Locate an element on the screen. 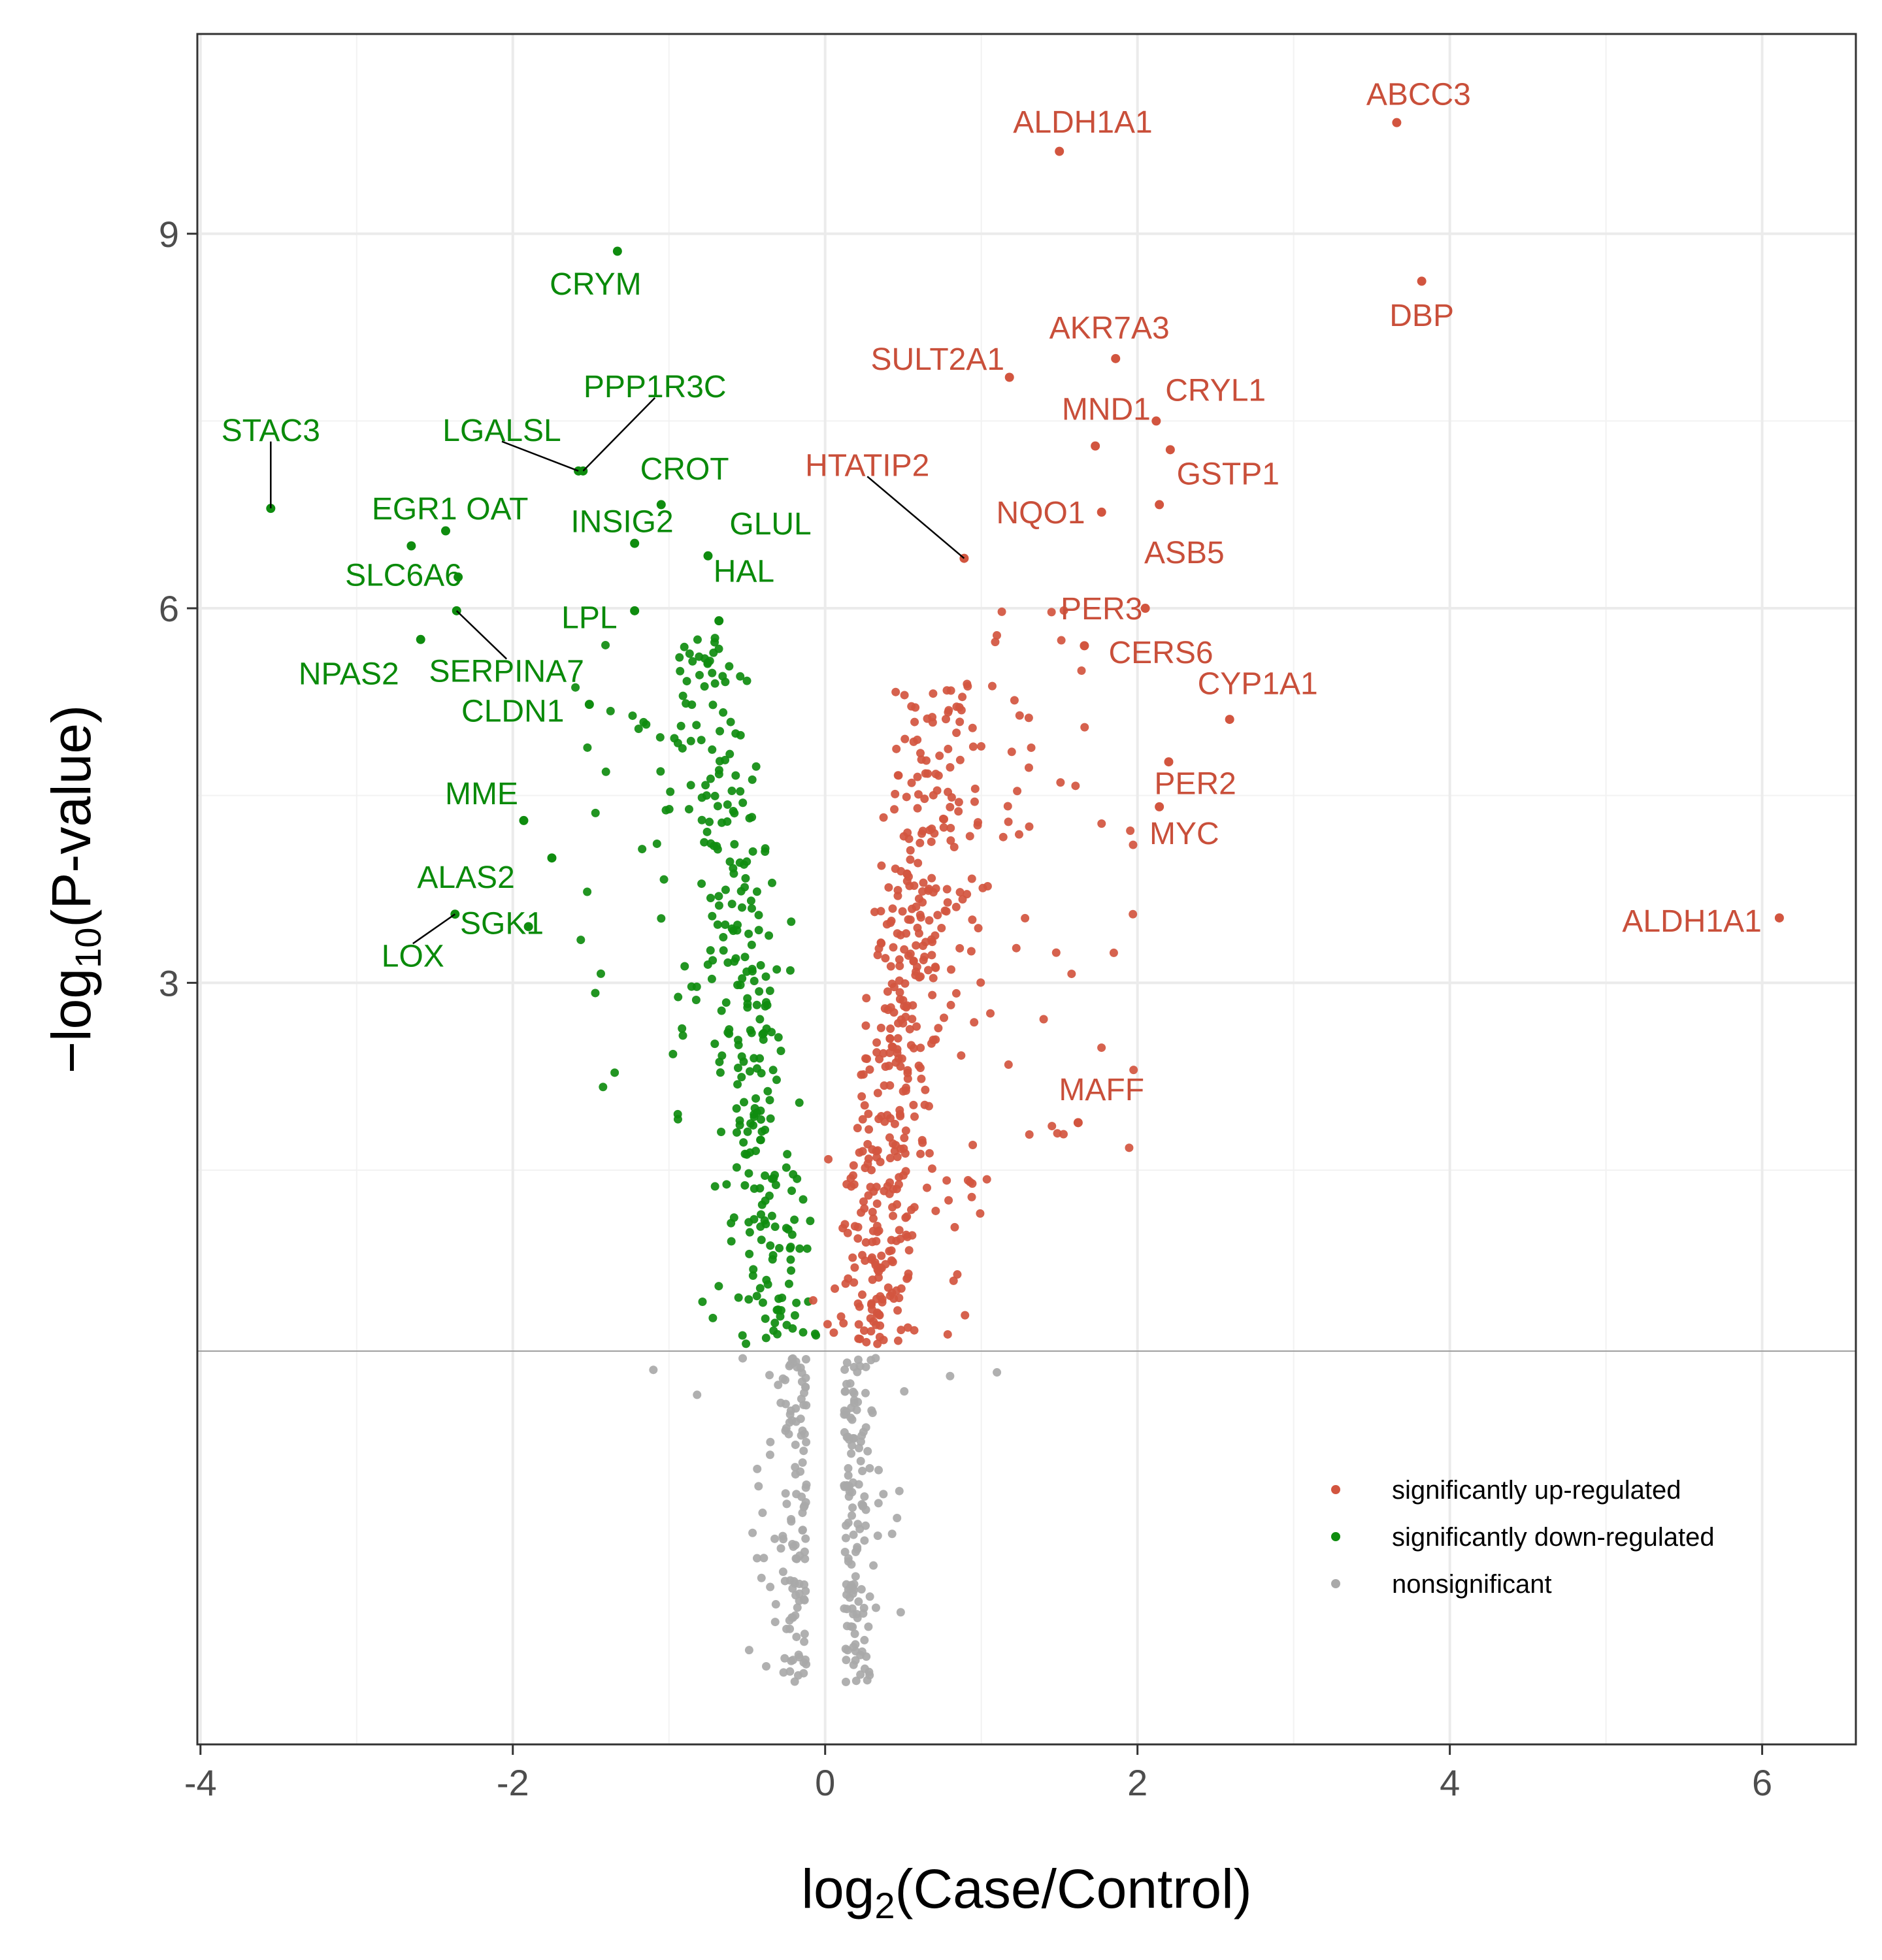  label-leader-line is located at coordinates (540, 456).